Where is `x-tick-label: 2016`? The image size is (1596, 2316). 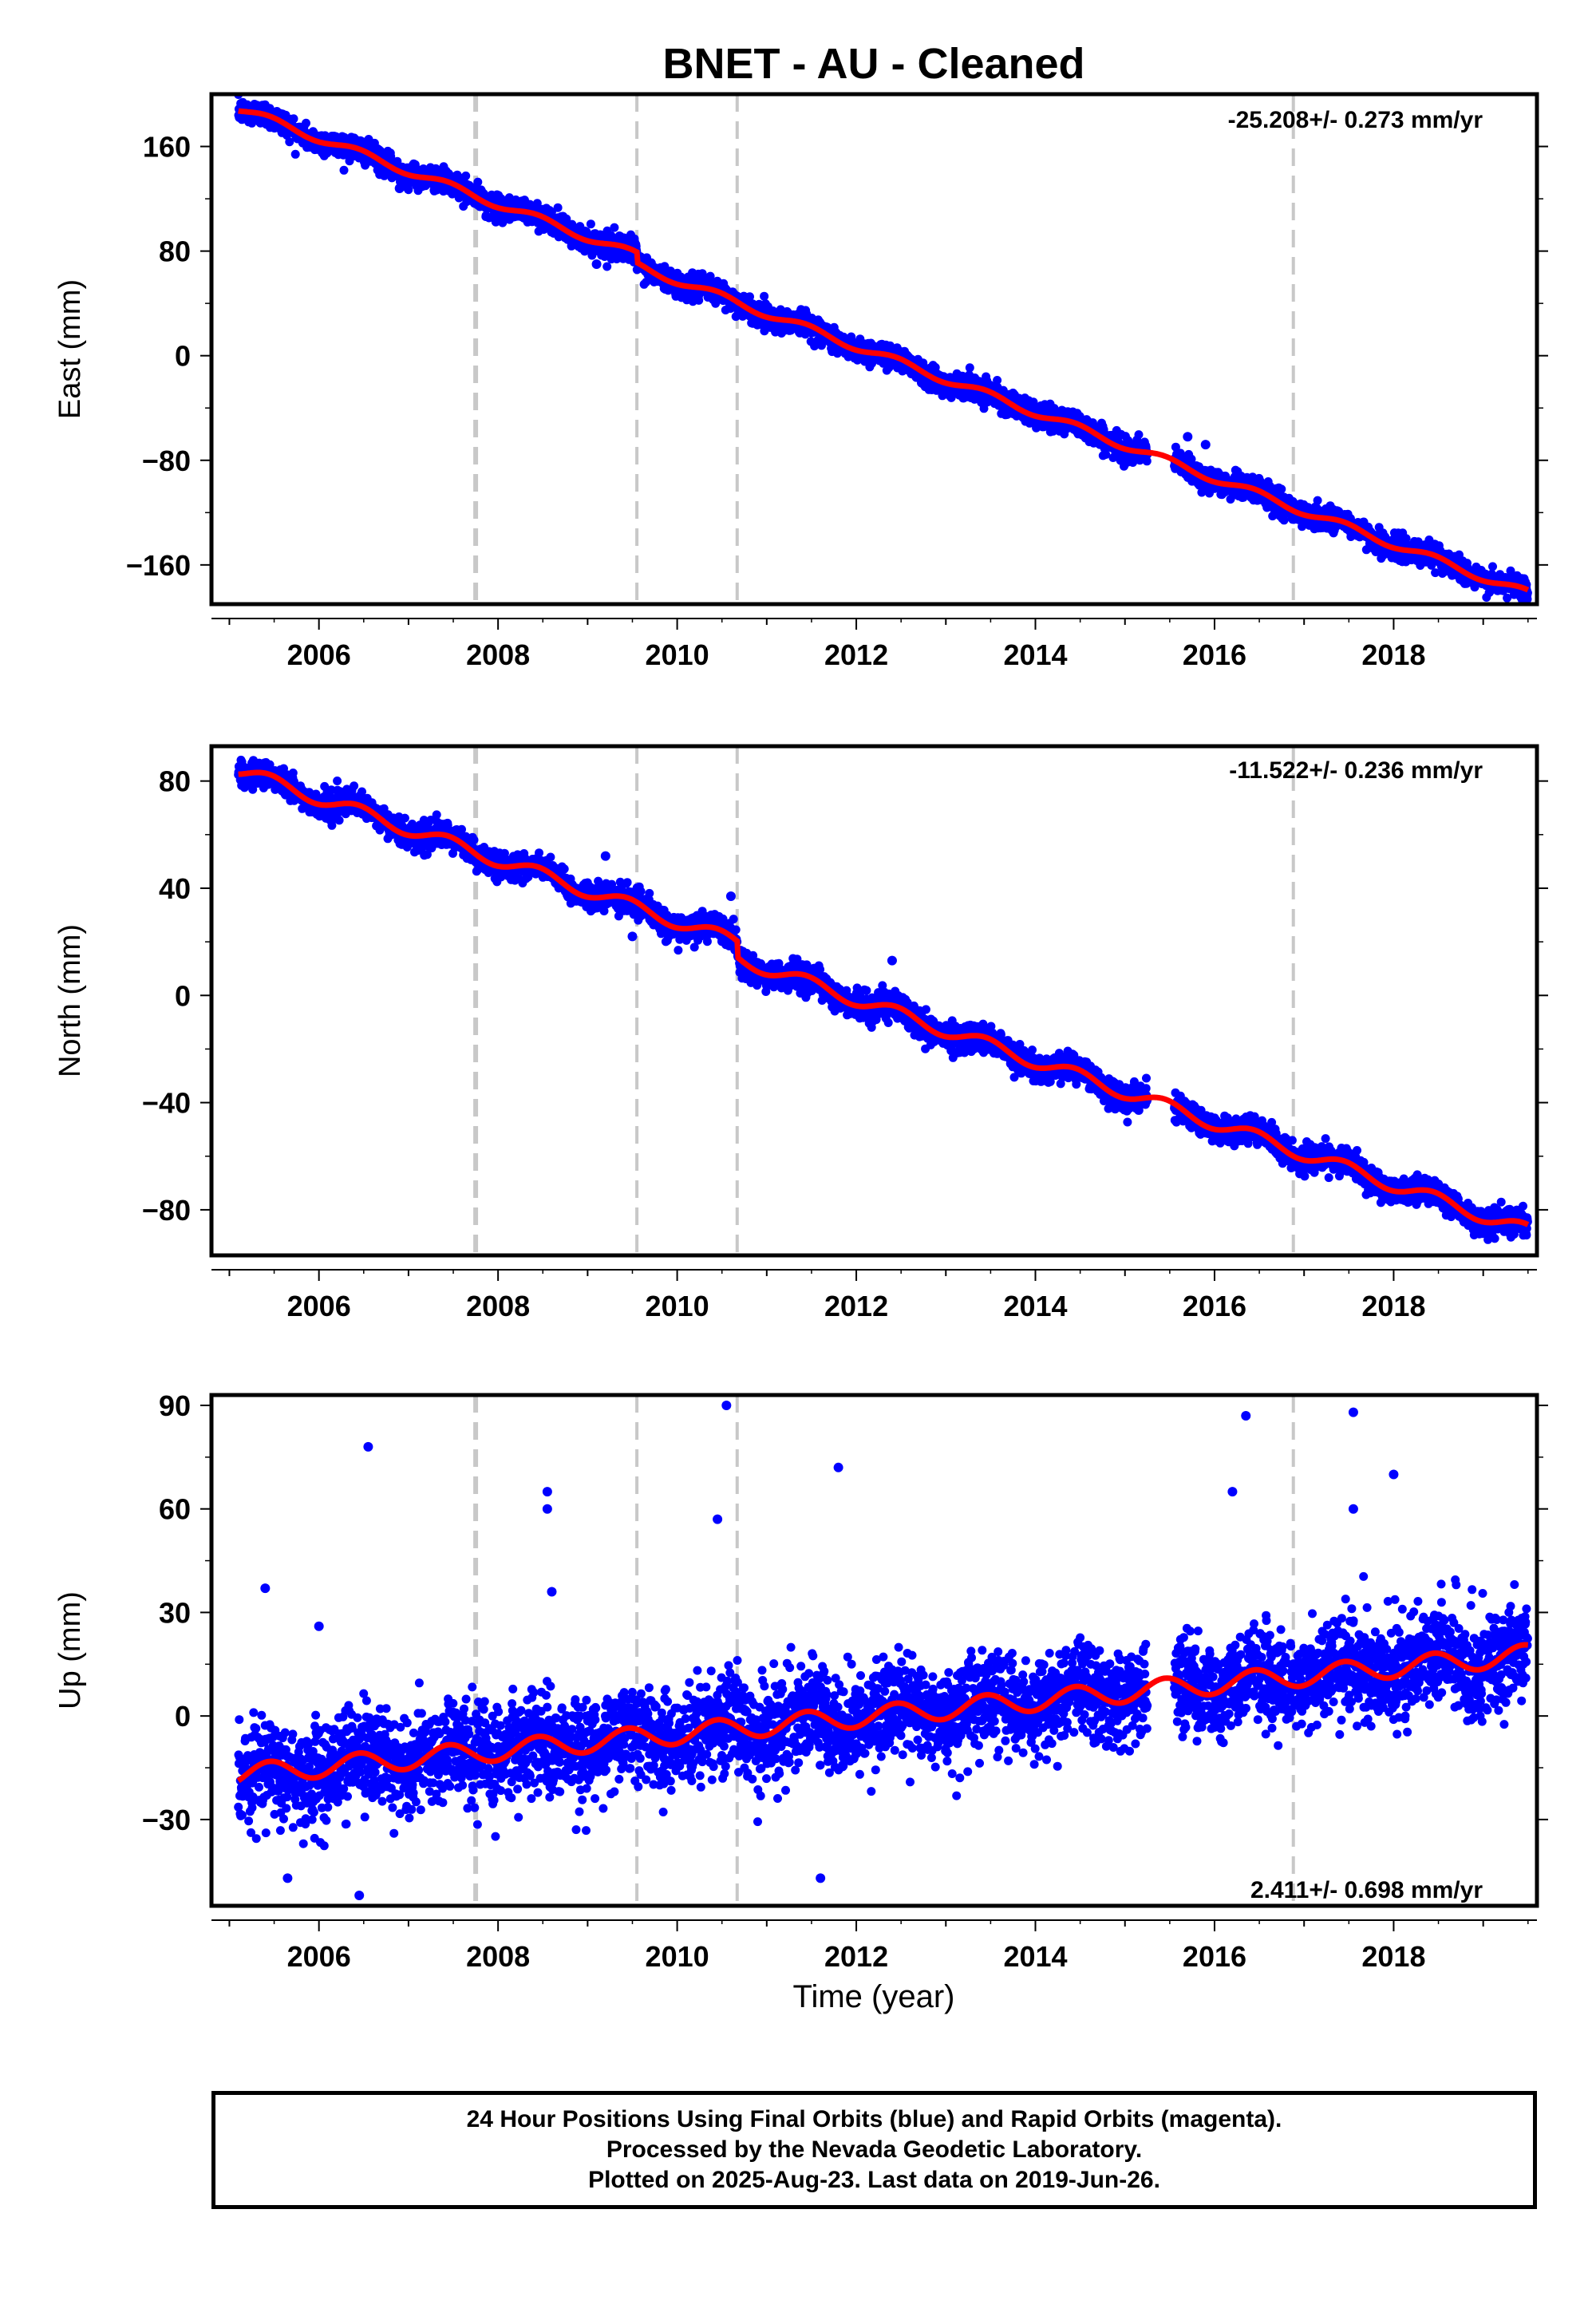
x-tick-label: 2016 is located at coordinates (1214, 654).